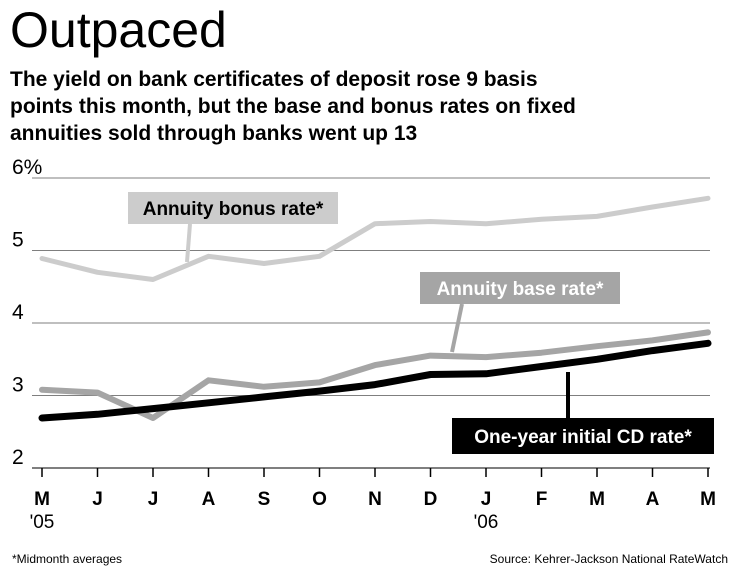 The width and height of the screenshot is (740, 576). Describe the element at coordinates (27, 167) in the screenshot. I see `y-tick-label: 6%` at that location.